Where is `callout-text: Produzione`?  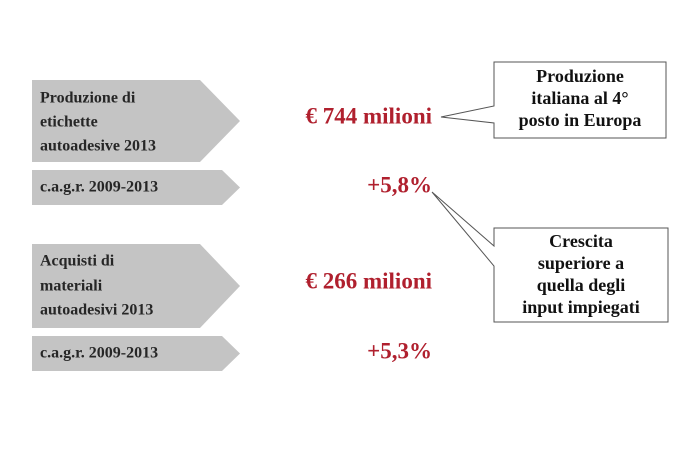
callout-text: Produzione is located at coordinates (580, 76).